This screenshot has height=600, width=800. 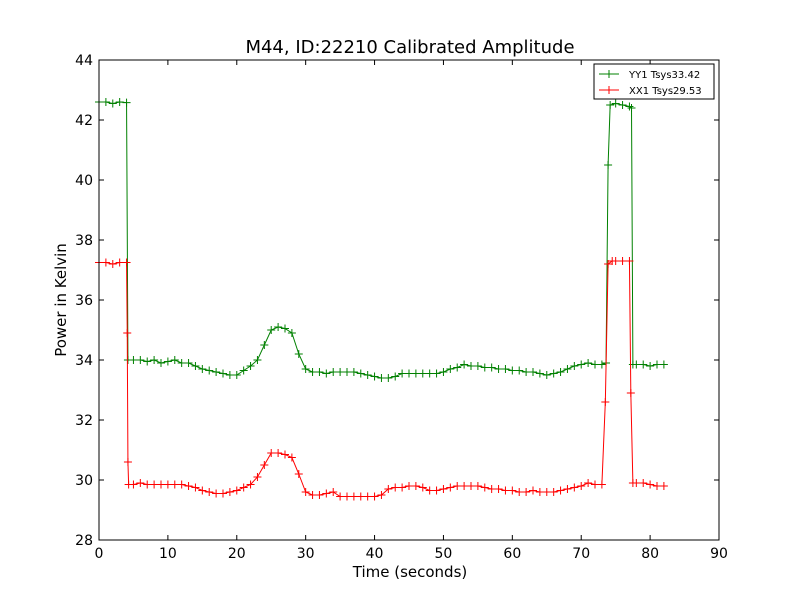 I want to click on x-axis-label: Time (seconds), so click(x=410, y=572).